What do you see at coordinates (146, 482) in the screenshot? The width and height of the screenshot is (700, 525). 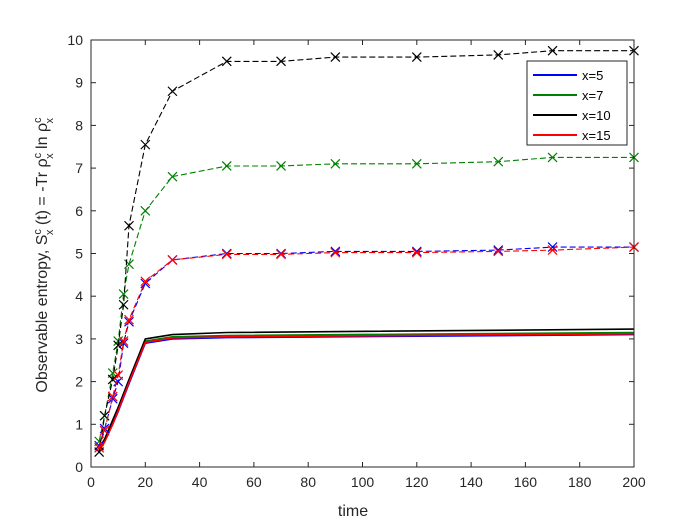 I see `x-tick-label: 20` at bounding box center [146, 482].